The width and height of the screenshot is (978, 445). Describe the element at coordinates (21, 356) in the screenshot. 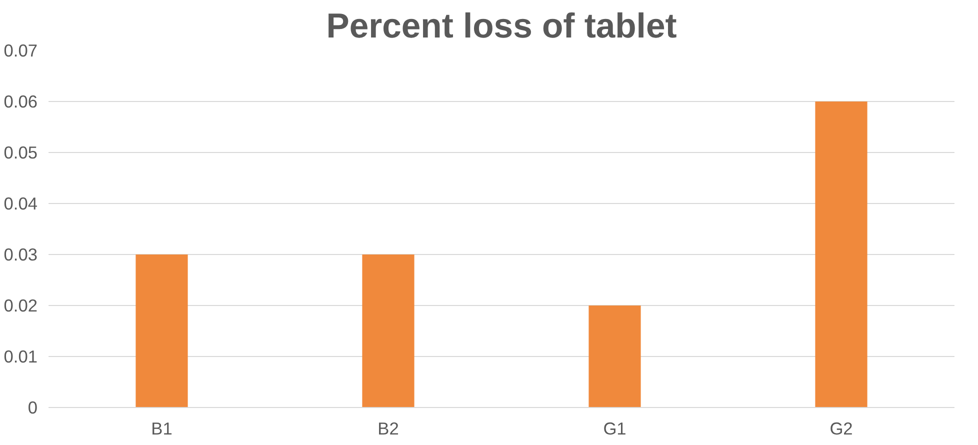

I see `y-tick-label: 0.01` at that location.